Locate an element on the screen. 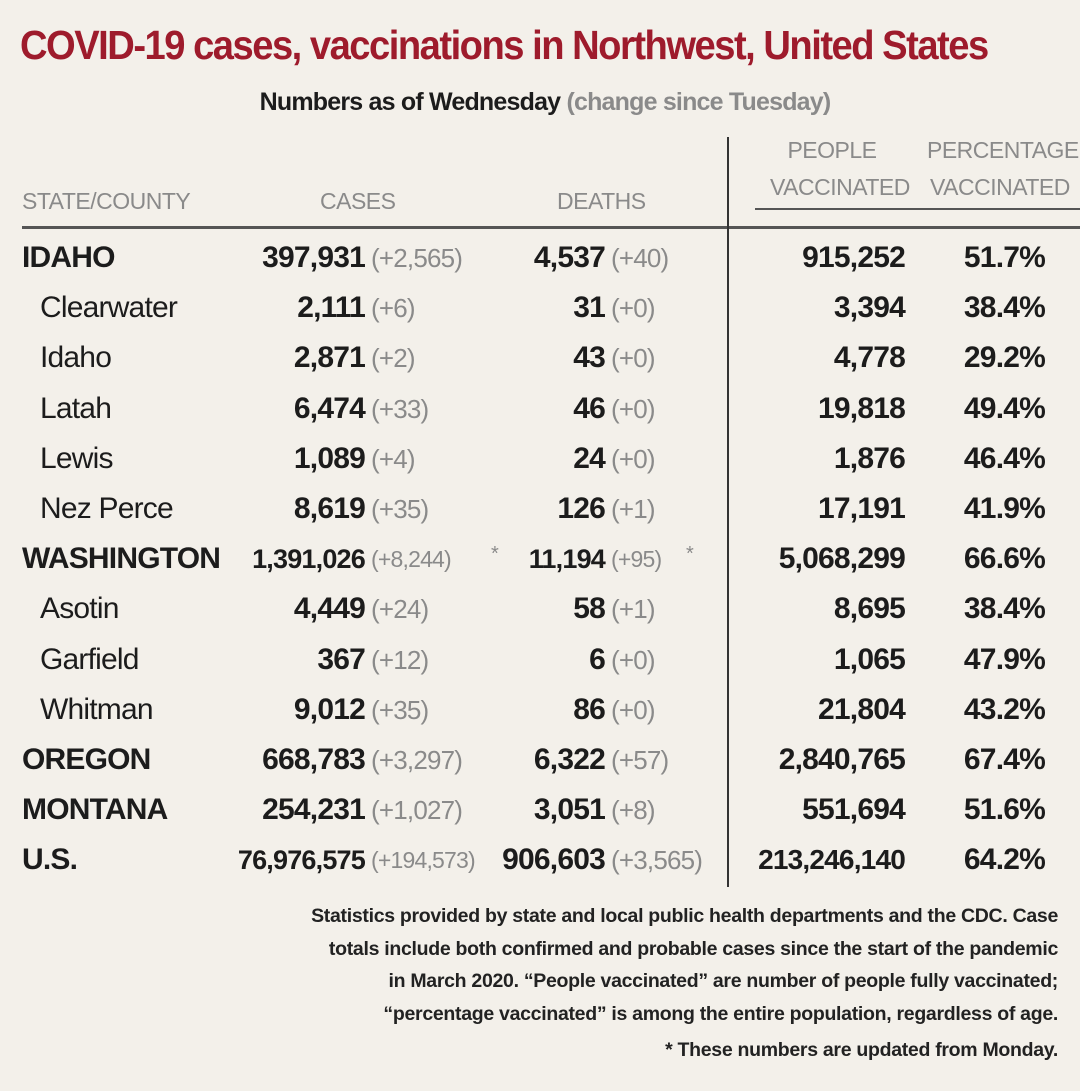 Image resolution: width=1080 pixels, height=1091 pixels. row-name: WASHINGTON is located at coordinates (121, 559).